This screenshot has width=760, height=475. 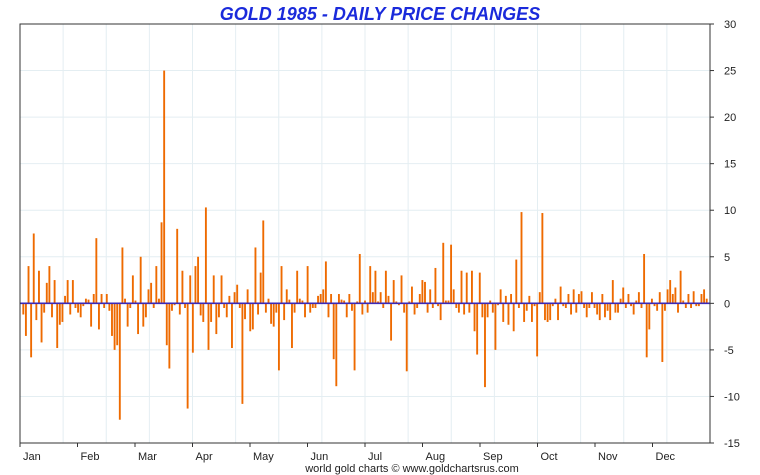 What do you see at coordinates (730, 211) in the screenshot?
I see `y-tick-label: 10` at bounding box center [730, 211].